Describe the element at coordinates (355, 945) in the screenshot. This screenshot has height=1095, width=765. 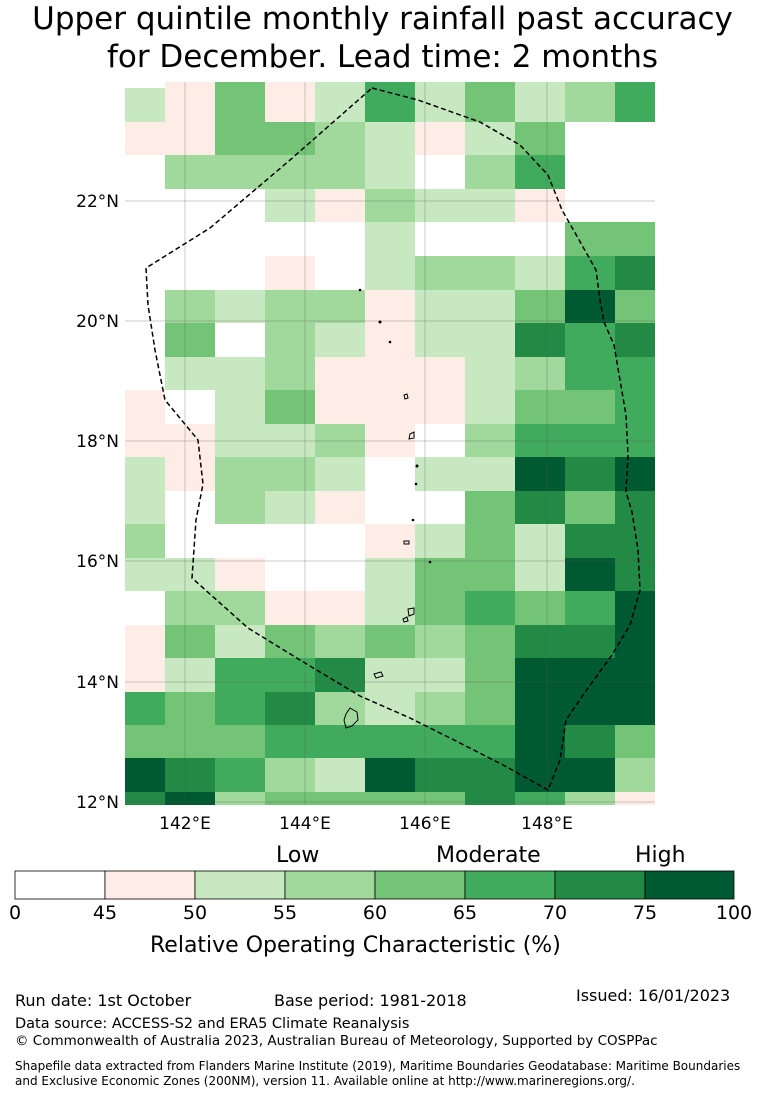
I see `colorbar-title: Relative Operating Characteristic (%)` at that location.